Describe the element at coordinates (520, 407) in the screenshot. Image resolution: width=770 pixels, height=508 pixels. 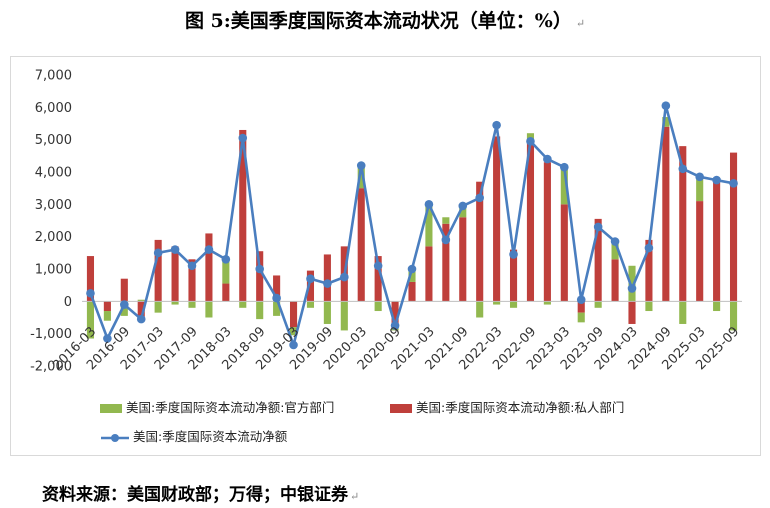
I see `legend-private-label: 美国:季度国际资本流动净额:私人部门` at that location.